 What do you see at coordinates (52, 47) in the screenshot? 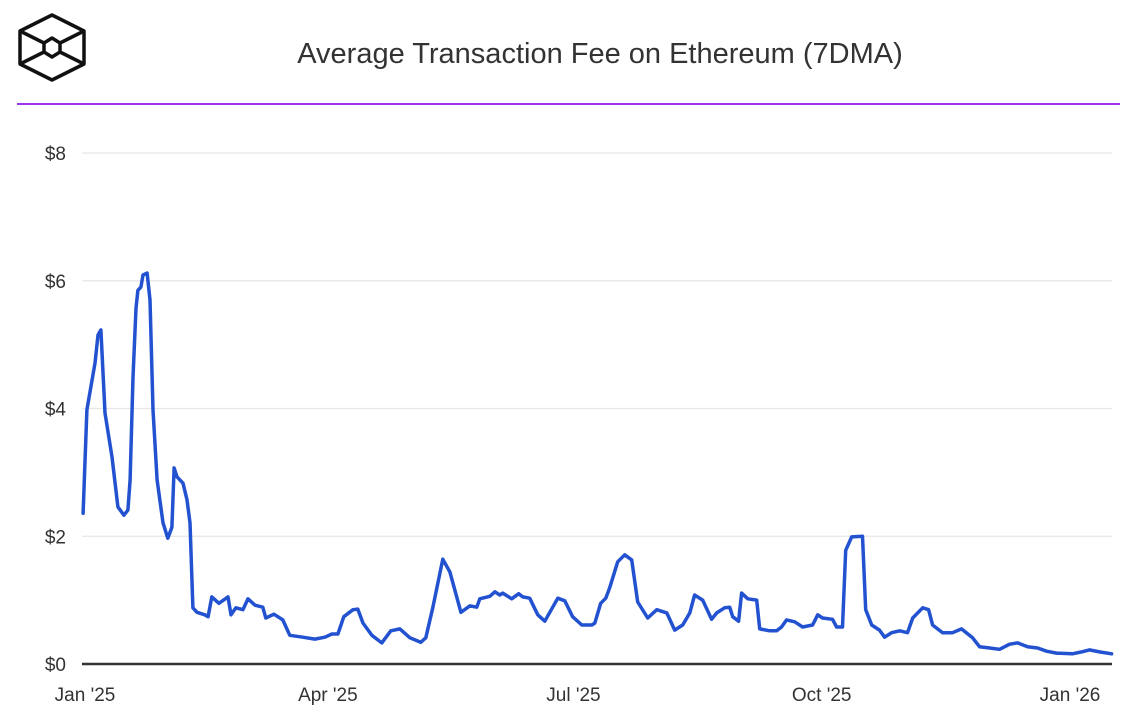
I see `hexagon-cube-logo-icon` at bounding box center [52, 47].